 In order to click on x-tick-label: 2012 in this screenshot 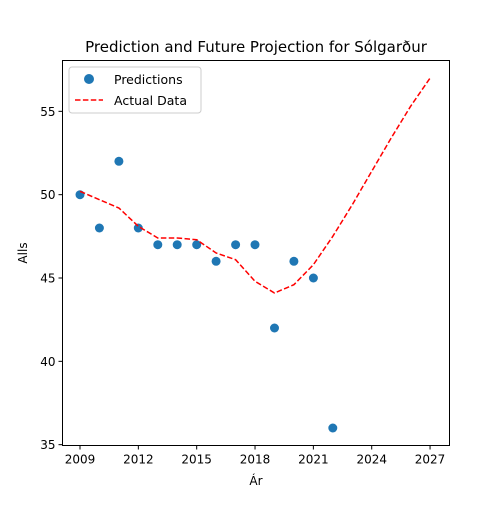, I will do `click(138, 460)`.